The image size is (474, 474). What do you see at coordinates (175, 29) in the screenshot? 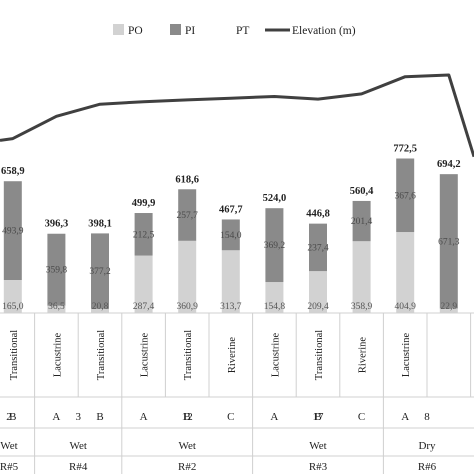
I see `legend-swatch-pi` at bounding box center [175, 29].